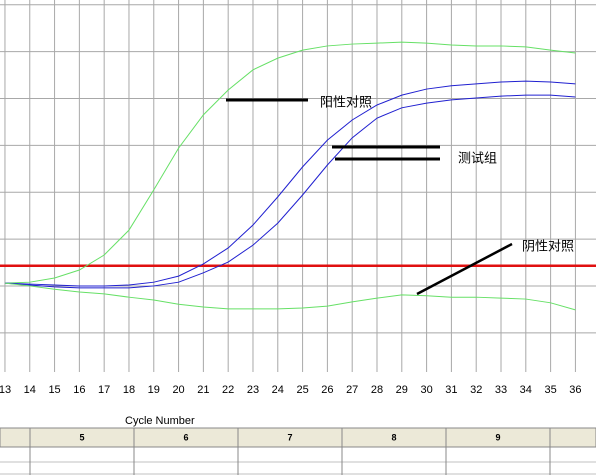  What do you see at coordinates (5, 390) in the screenshot?
I see `x-tick-label: 13` at bounding box center [5, 390].